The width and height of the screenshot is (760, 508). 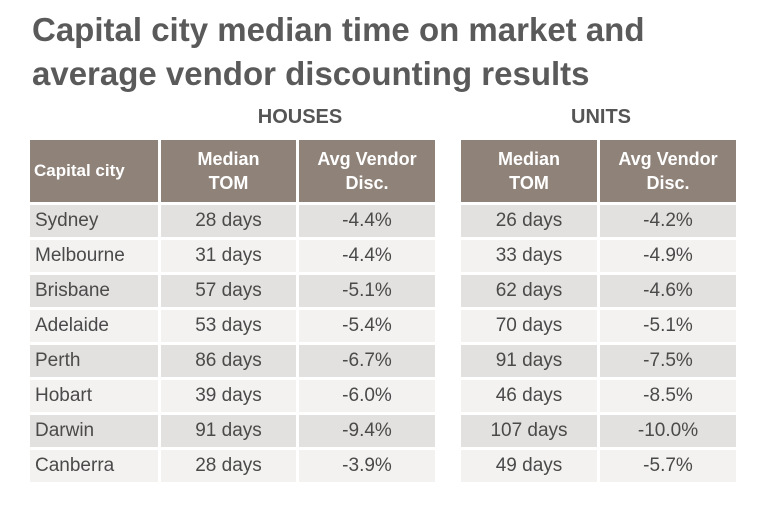 I want to click on houses-median-tom-cell: 57 days, so click(x=228, y=291).